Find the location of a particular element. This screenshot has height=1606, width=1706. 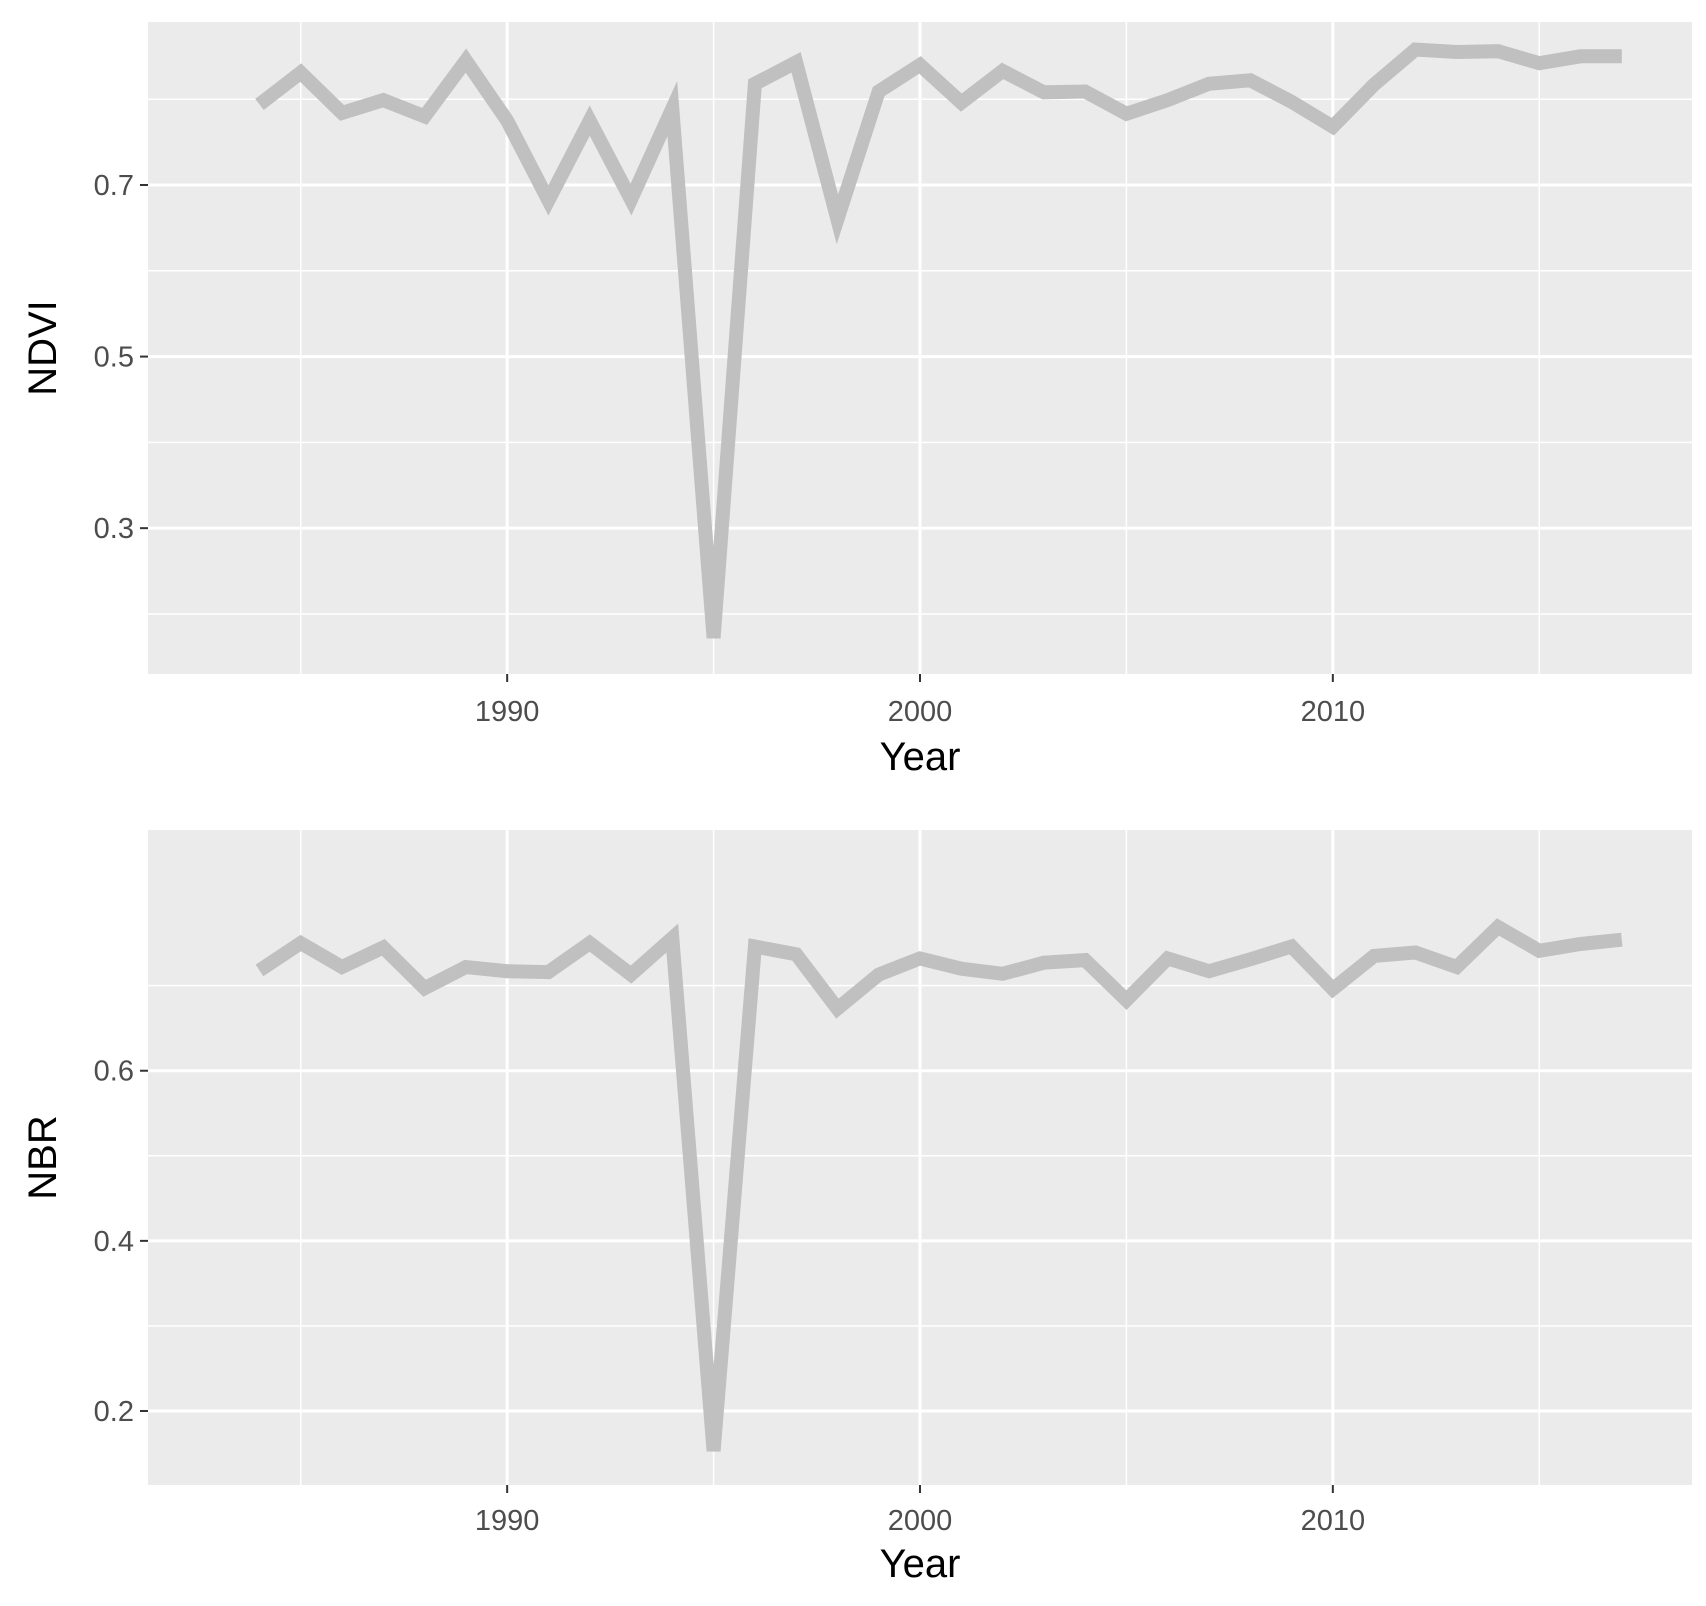

ndvi-x-tick-label: 1990 is located at coordinates (507, 712).